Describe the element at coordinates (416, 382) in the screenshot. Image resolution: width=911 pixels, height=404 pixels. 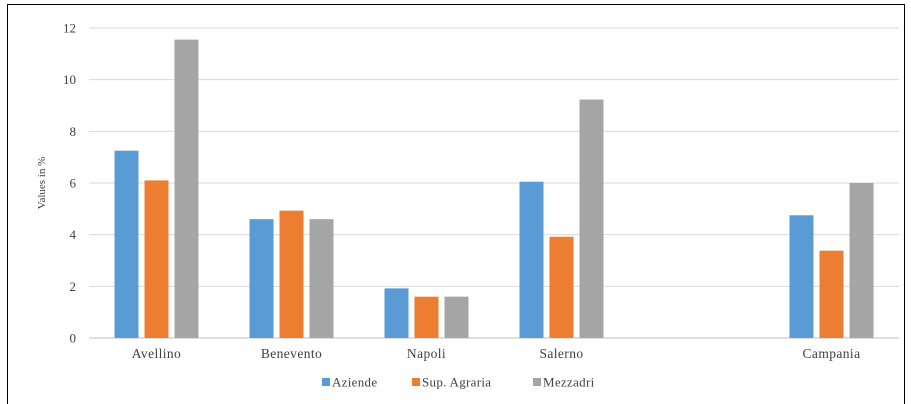
I see `legend-swatch-sup-agraria` at that location.